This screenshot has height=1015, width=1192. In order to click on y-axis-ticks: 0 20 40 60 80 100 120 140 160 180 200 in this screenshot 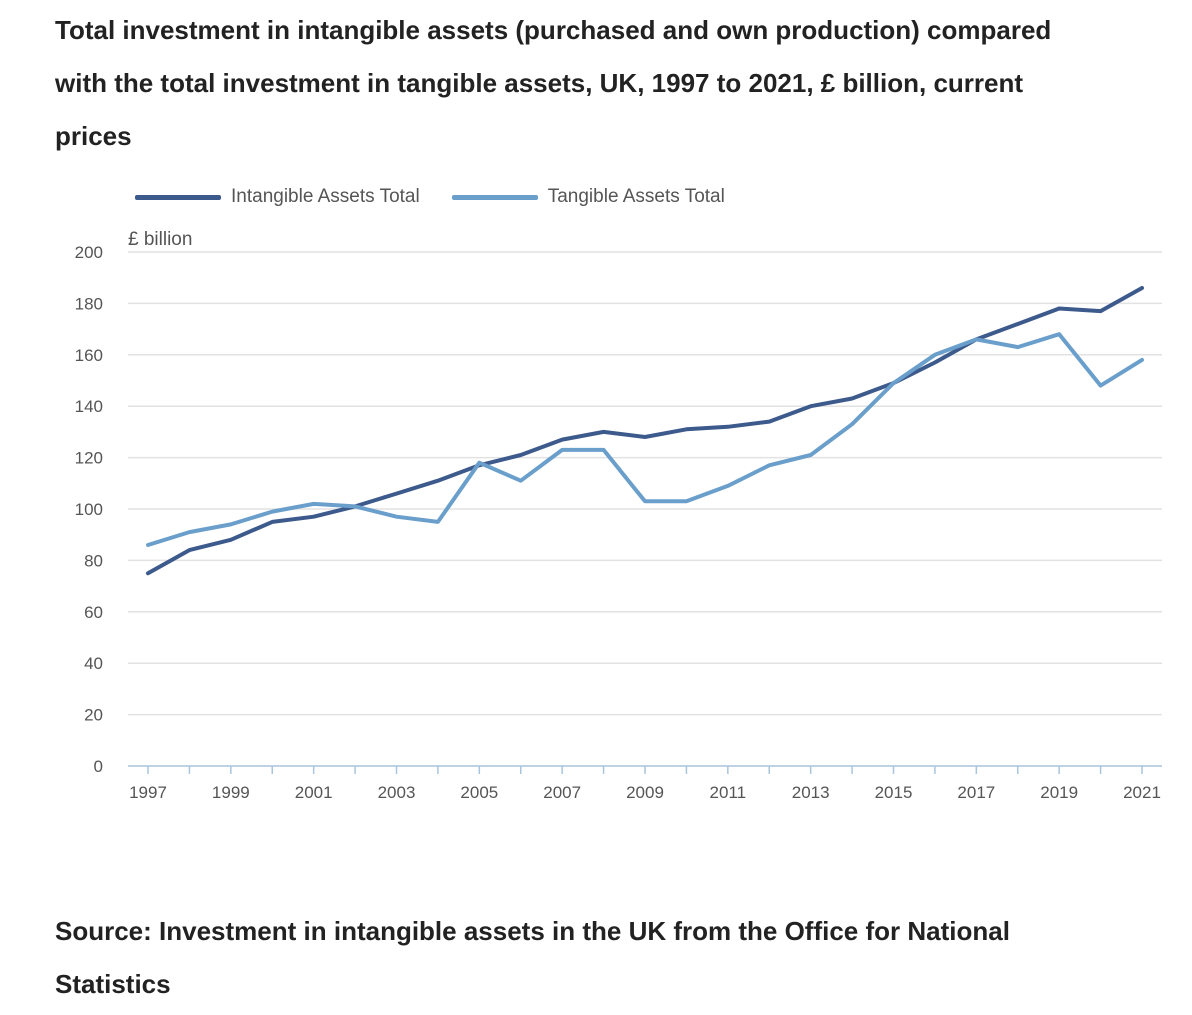, I will do `click(89, 509)`.